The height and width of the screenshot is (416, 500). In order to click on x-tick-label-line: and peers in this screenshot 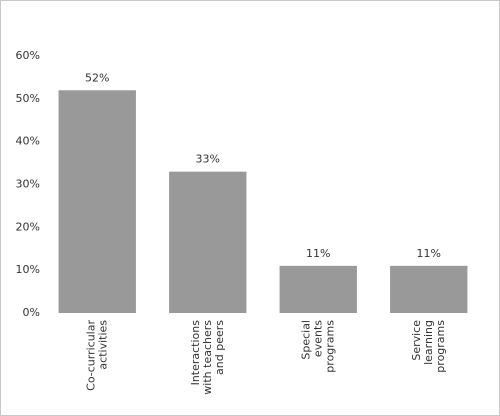, I will do `click(219, 347)`.